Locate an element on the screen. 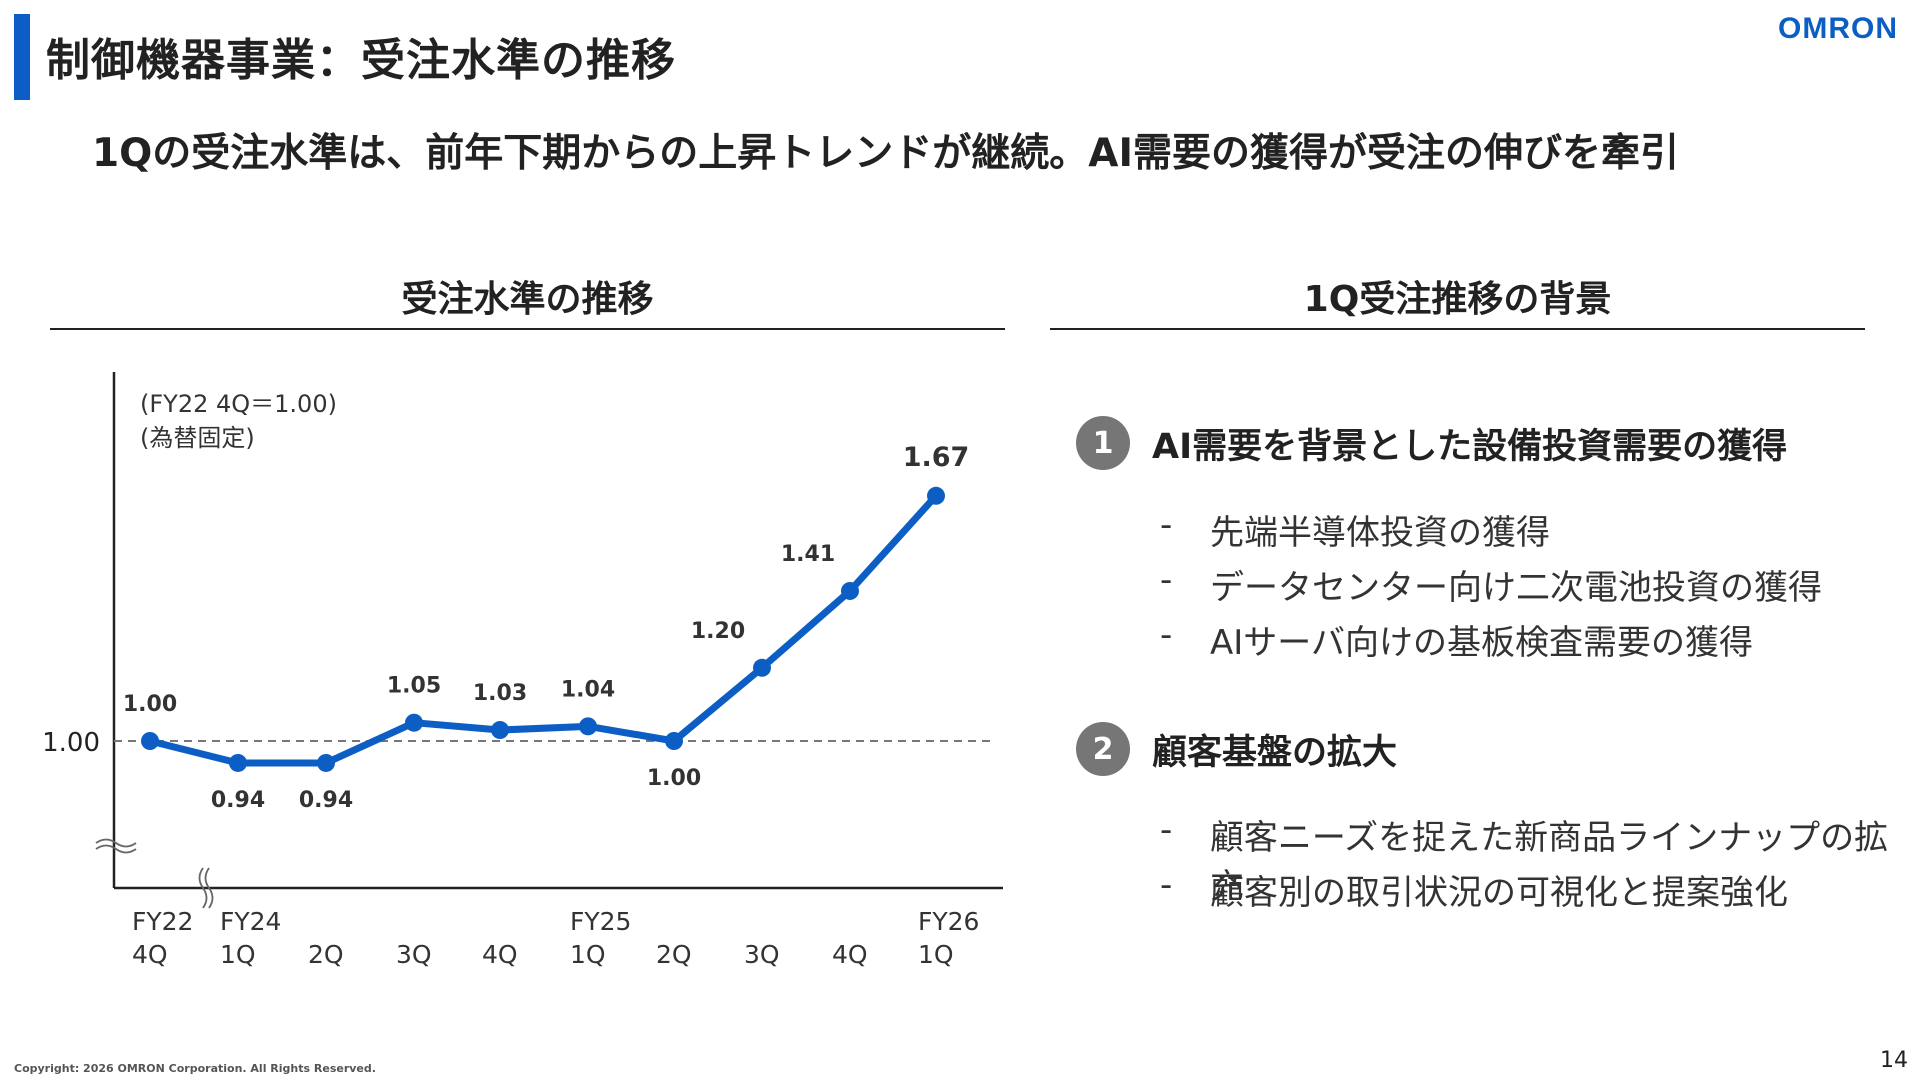 This screenshot has width=1920, height=1080. chart-note-fx: (為替固定) is located at coordinates (197, 438).